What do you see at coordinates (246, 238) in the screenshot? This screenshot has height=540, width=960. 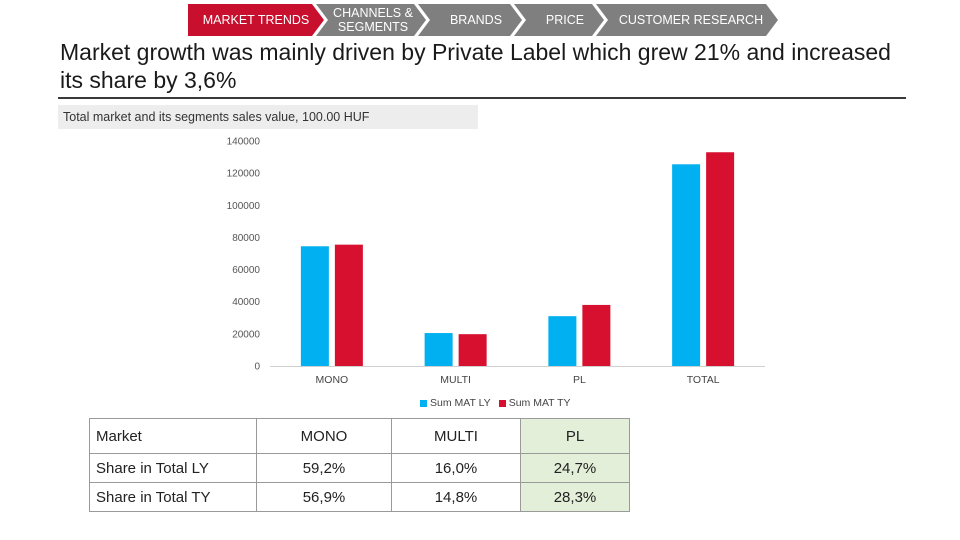 I see `y-tick-label: 80000` at bounding box center [246, 238].